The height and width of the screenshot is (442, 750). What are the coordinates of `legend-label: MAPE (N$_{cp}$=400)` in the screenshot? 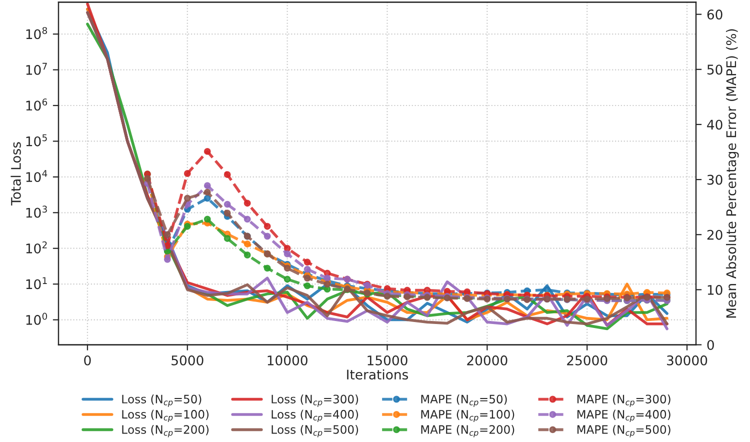 It's located at (623, 416).